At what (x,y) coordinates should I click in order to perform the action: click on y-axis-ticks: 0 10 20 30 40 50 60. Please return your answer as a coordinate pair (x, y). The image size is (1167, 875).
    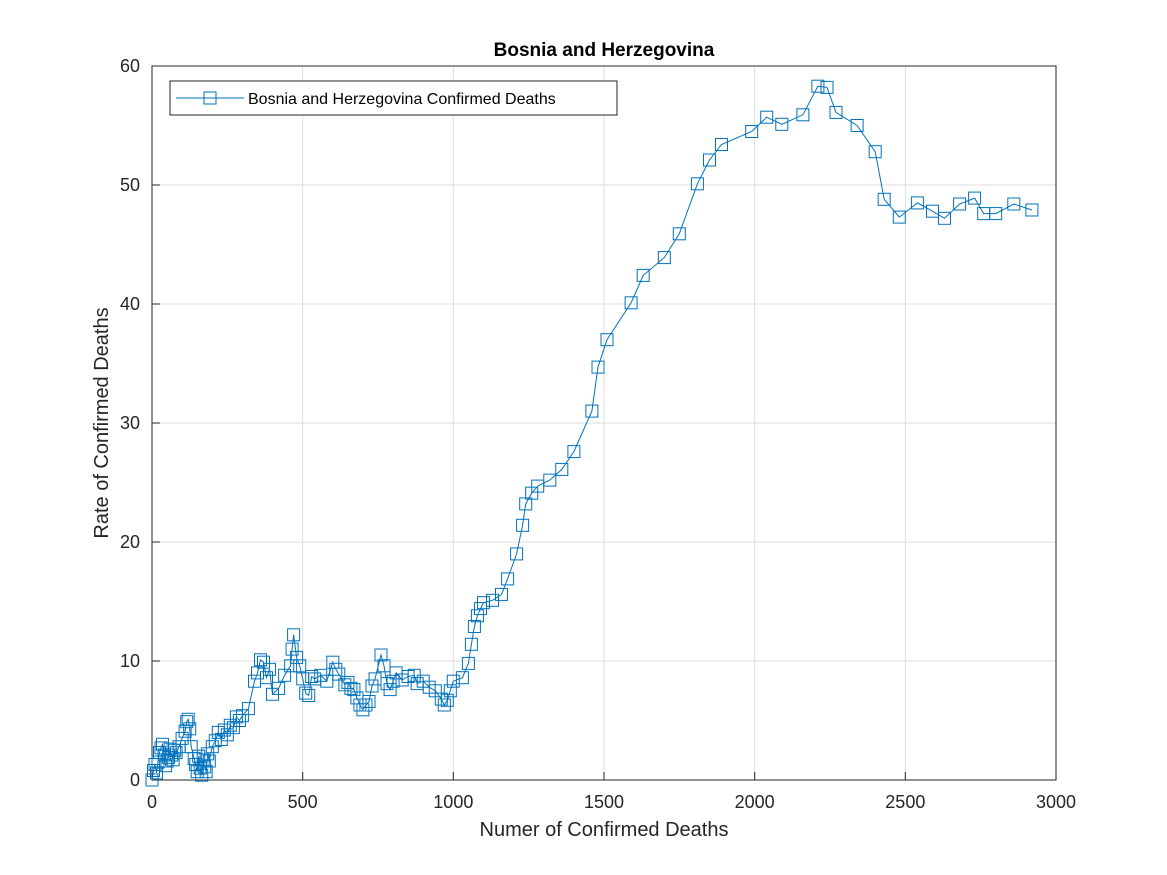
    Looking at the image, I should click on (140, 423).